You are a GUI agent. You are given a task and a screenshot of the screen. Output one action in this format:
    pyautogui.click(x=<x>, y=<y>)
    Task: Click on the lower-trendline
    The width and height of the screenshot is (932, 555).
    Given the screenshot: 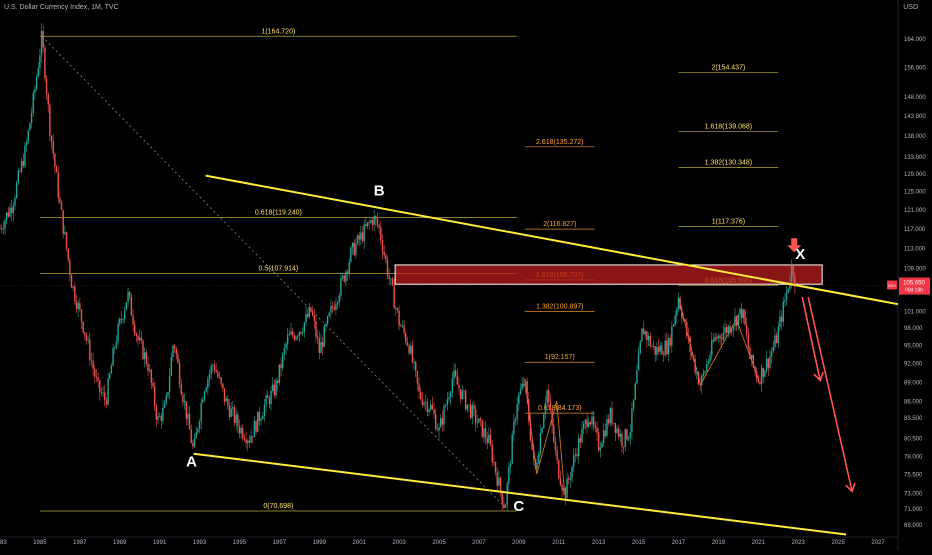 What is the action you would take?
    pyautogui.click(x=520, y=494)
    